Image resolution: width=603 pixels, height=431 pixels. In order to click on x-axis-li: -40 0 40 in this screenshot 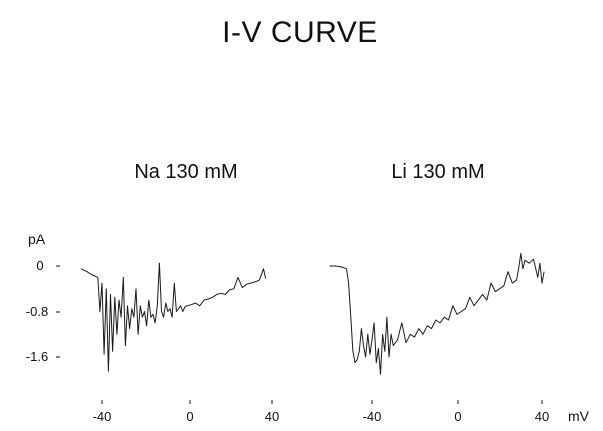, I will do `click(456, 412)`.